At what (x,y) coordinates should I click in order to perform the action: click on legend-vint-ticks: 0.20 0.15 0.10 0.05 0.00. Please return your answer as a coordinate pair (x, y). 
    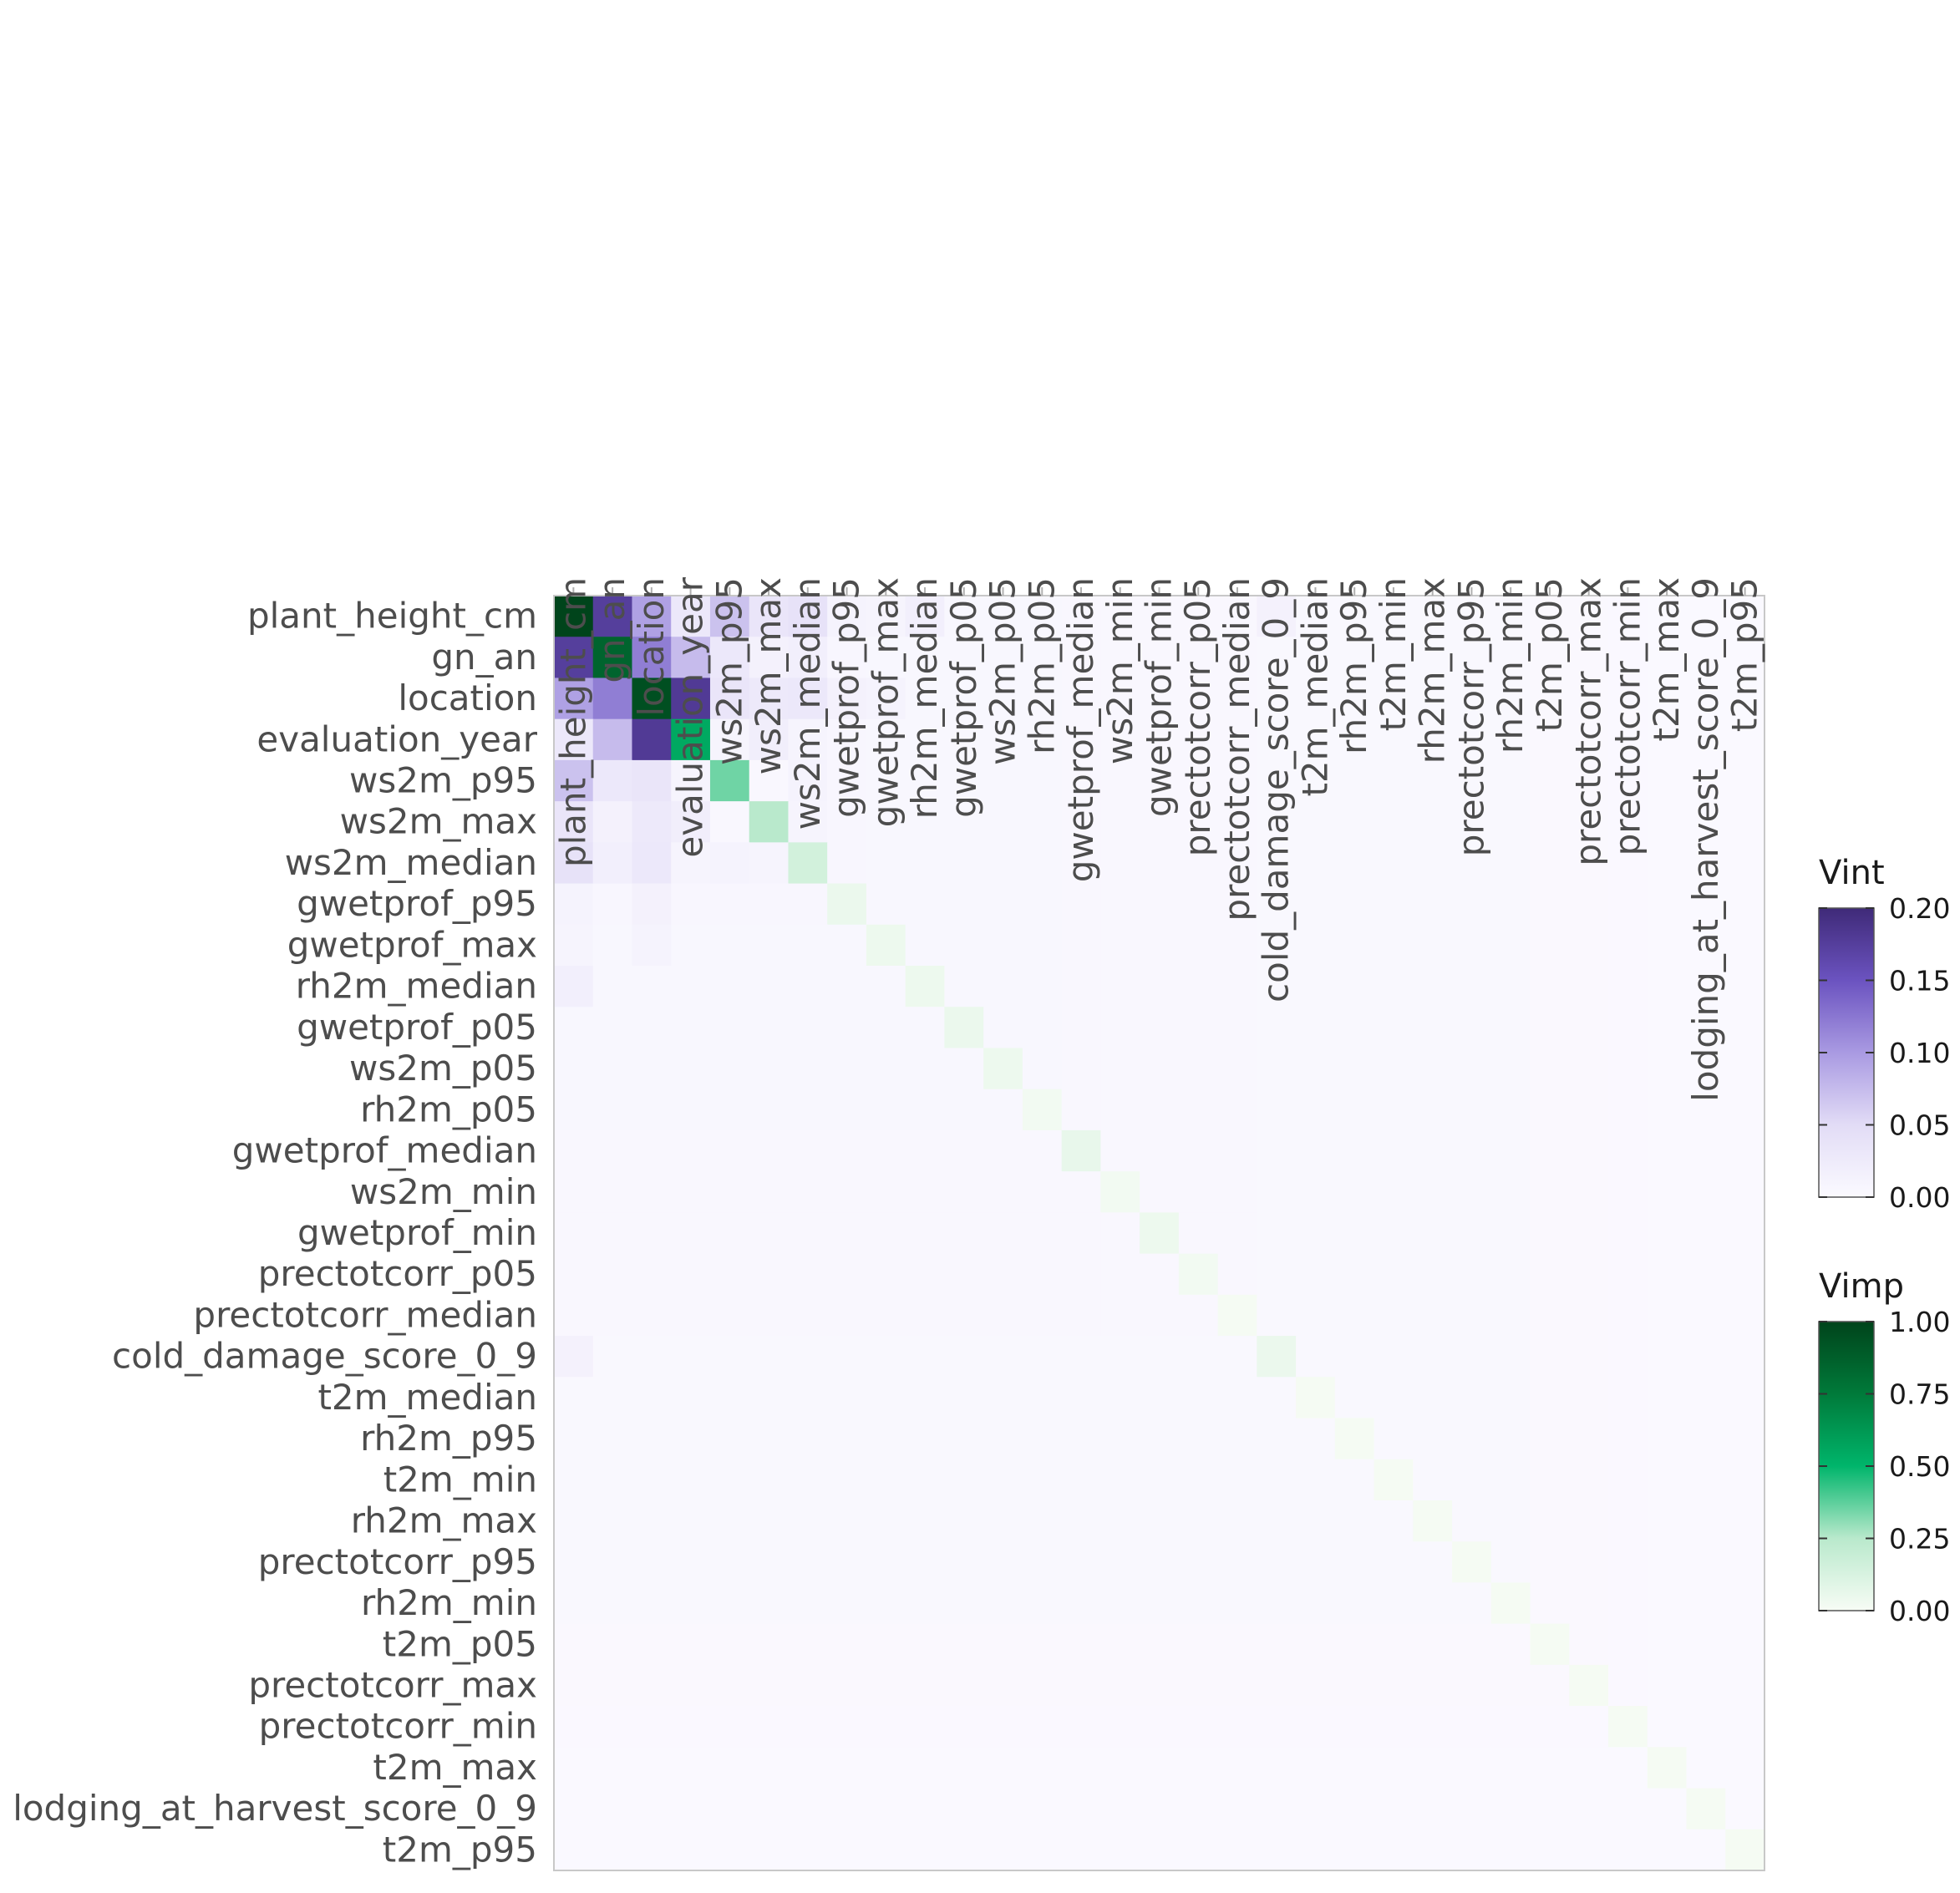
    Looking at the image, I should click on (1884, 1053).